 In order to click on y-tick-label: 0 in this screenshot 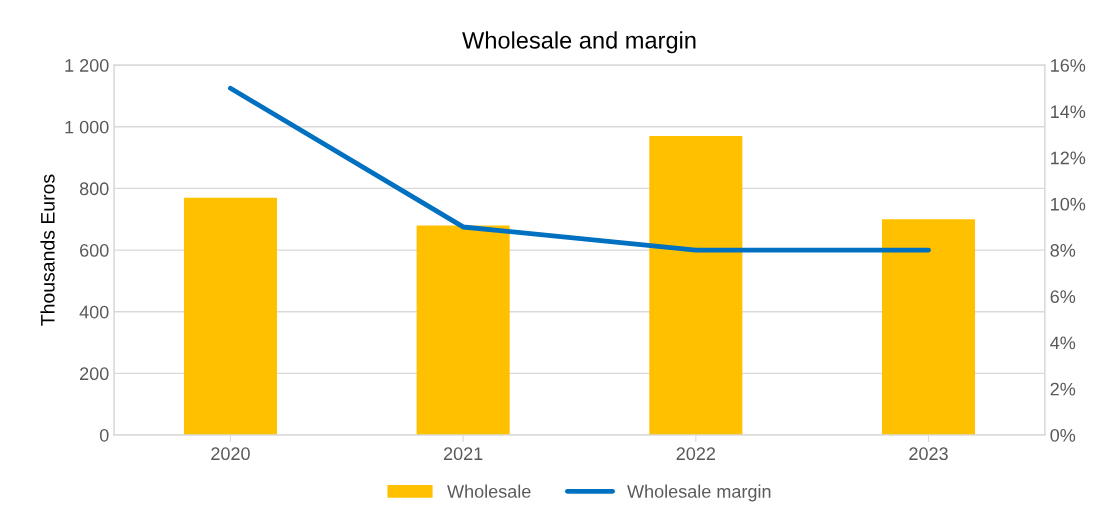, I will do `click(104, 435)`.